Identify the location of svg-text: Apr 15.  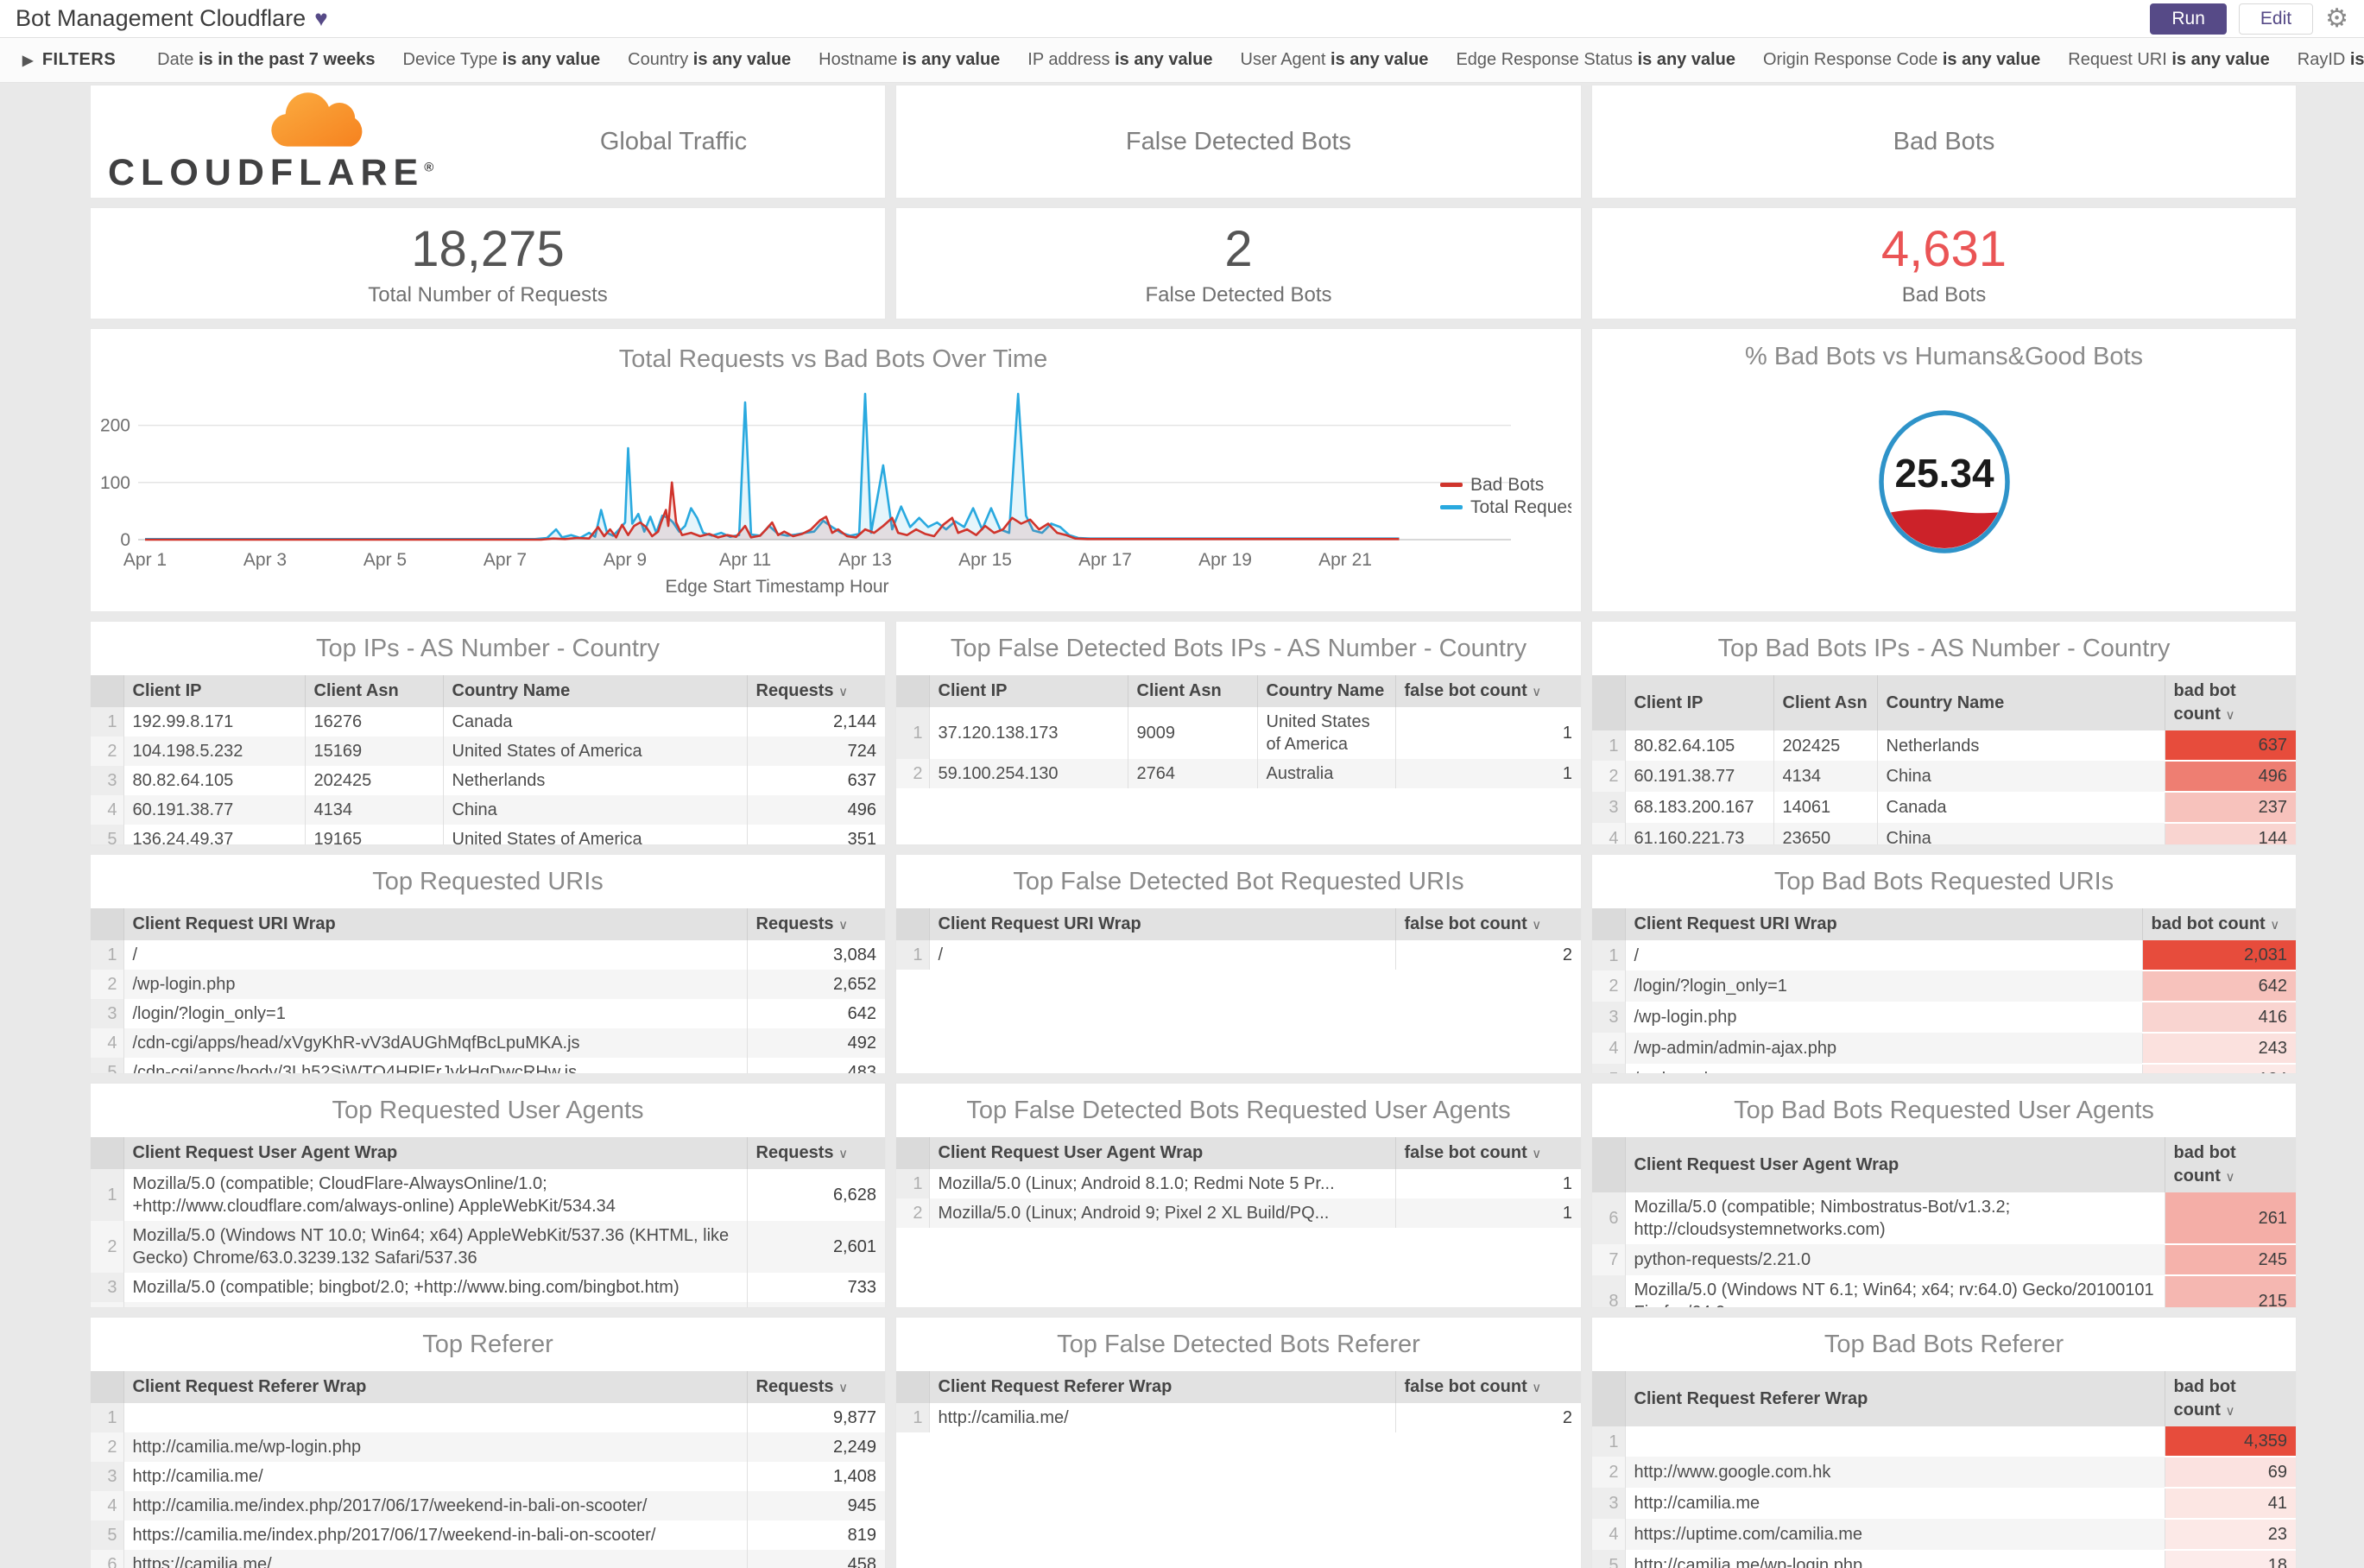
(985, 560).